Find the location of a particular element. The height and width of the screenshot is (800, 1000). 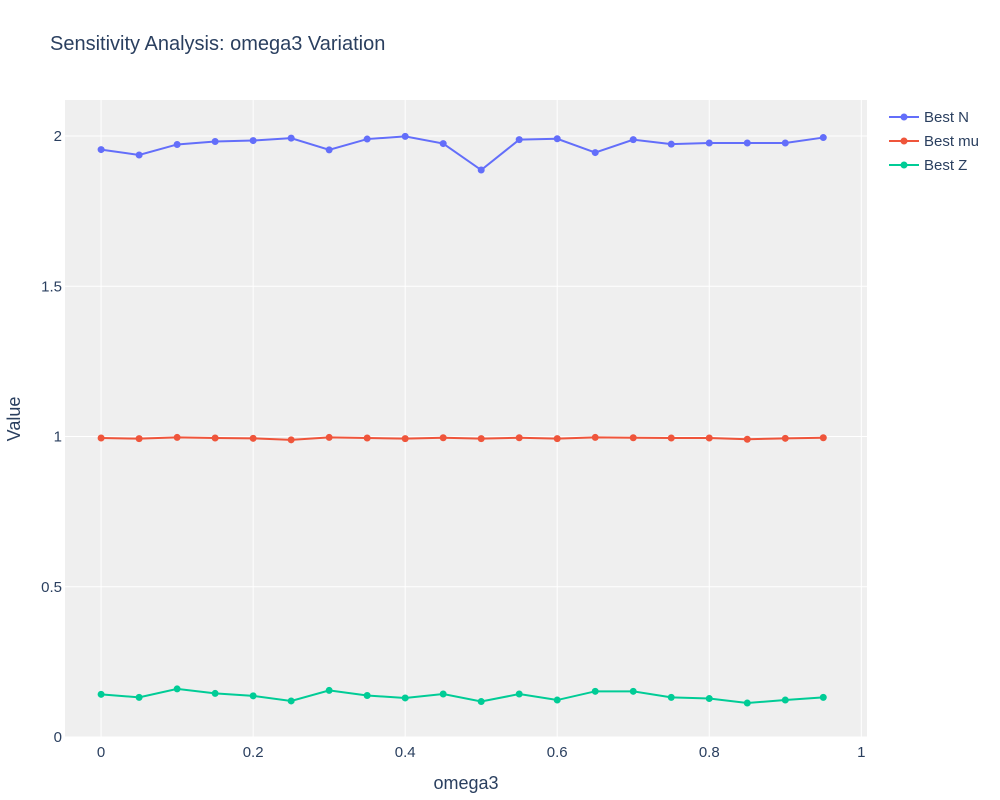

y-tick-label: 0.5 is located at coordinates (51, 587).